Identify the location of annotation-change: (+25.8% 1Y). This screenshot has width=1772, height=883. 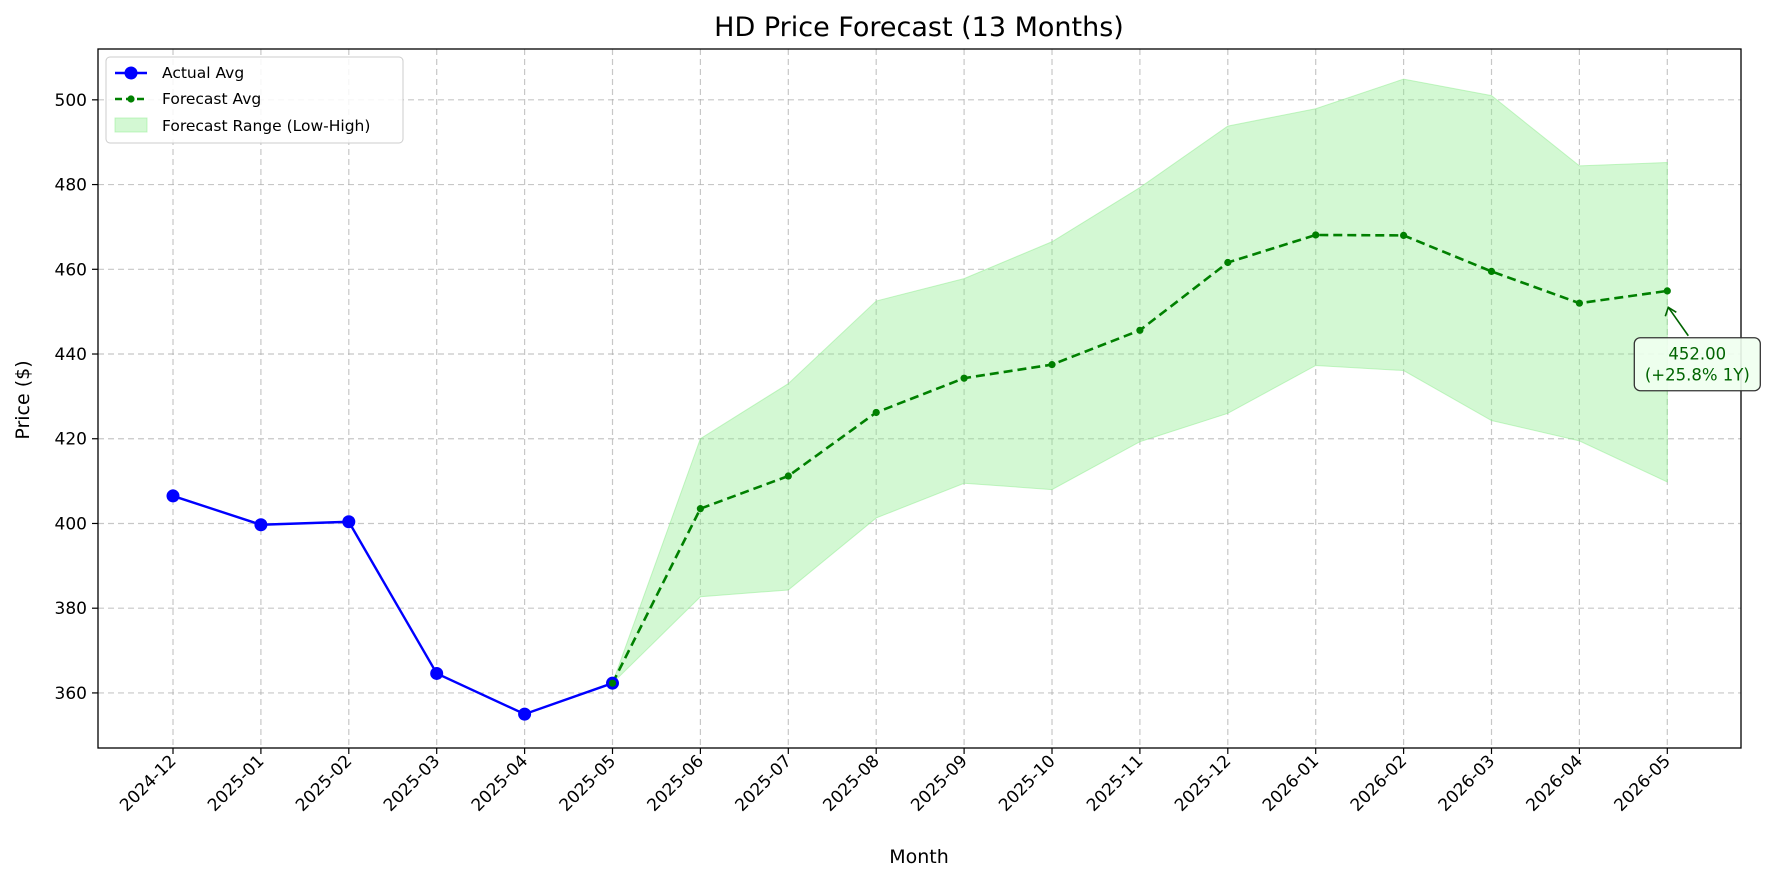
(1697, 375).